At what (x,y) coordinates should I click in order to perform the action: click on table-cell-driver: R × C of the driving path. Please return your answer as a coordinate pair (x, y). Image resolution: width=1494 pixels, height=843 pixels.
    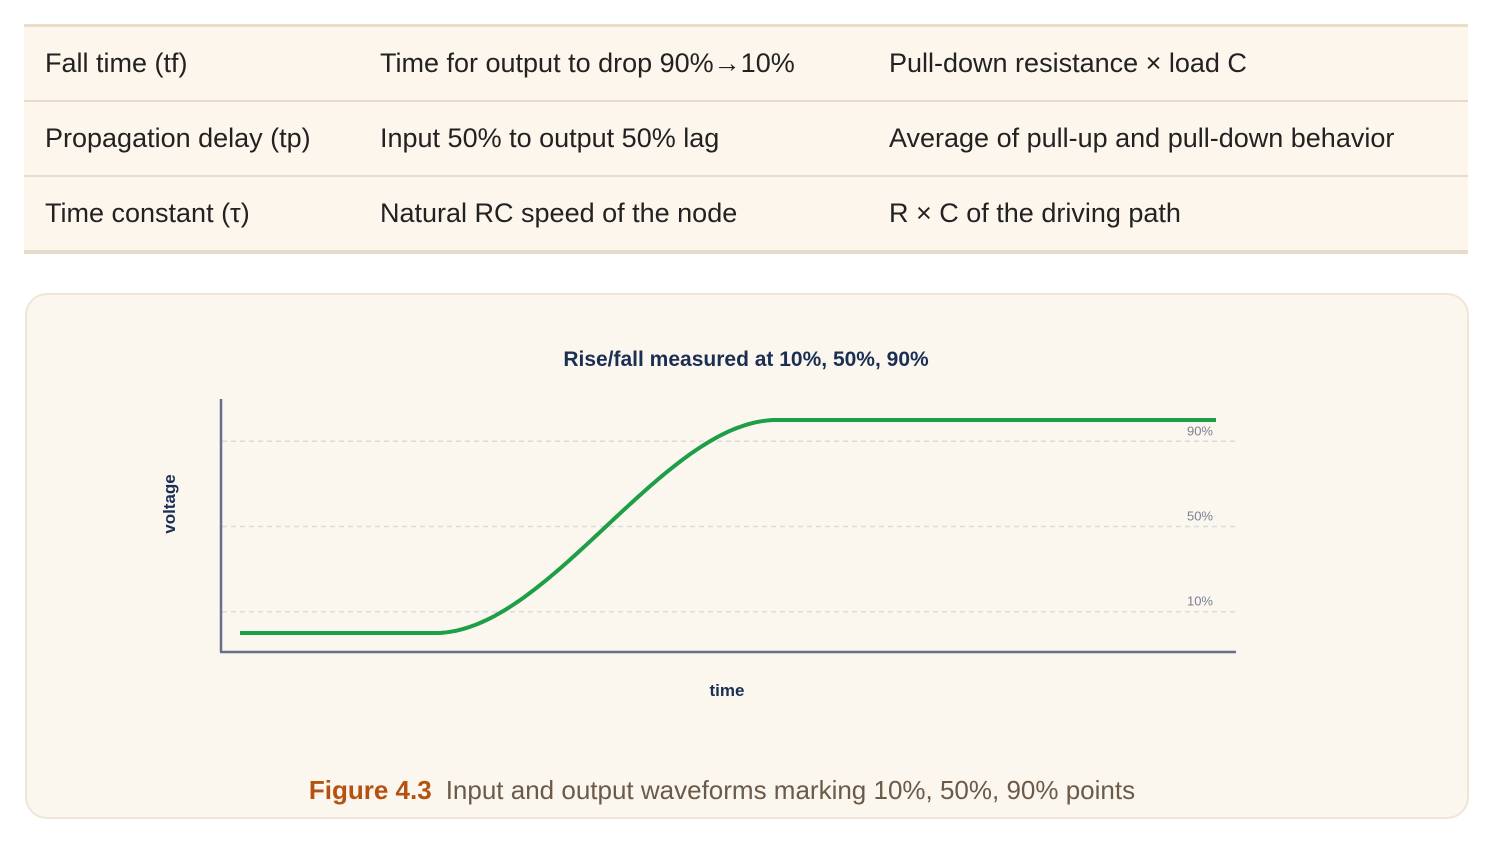
    Looking at the image, I should click on (1168, 215).